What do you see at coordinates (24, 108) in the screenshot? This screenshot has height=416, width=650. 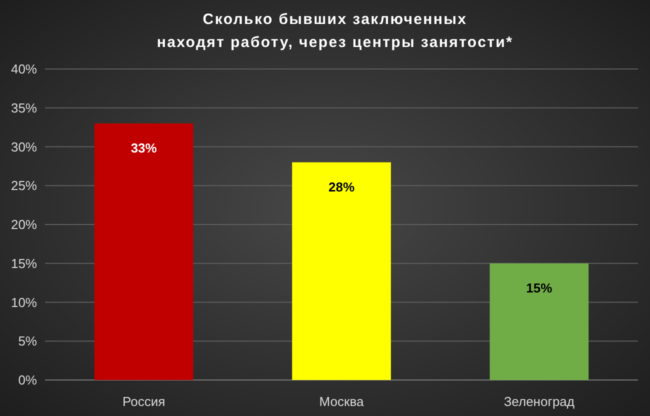 I see `y-tick-label: 35%` at bounding box center [24, 108].